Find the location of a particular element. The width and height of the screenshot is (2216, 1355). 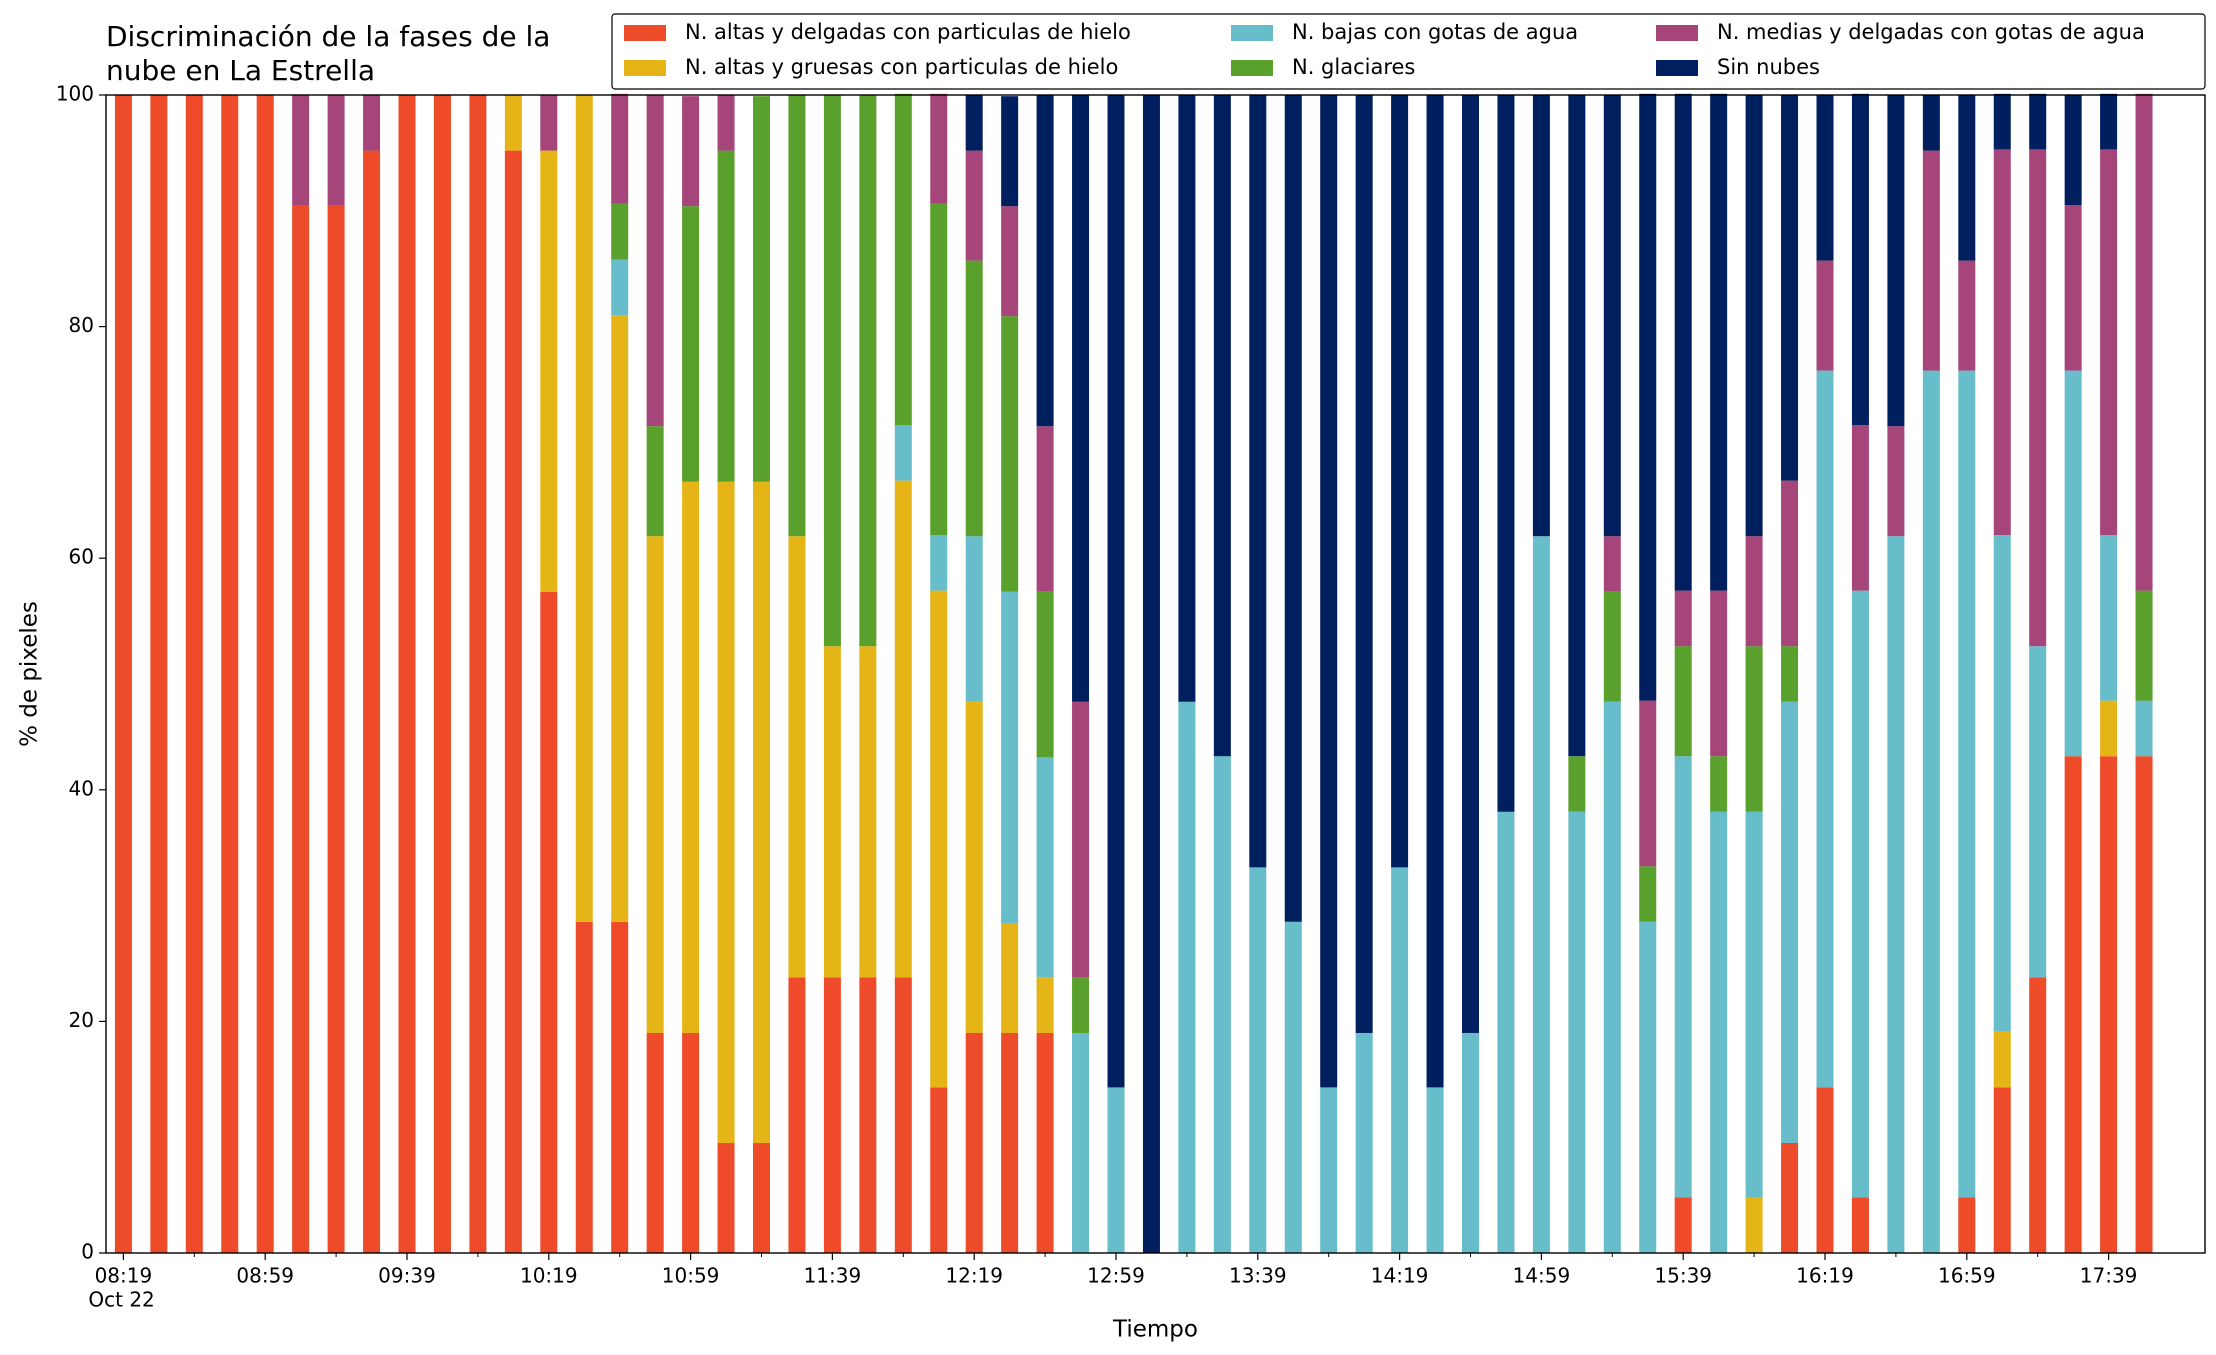

legend-label: N. bajas con gotas de agua is located at coordinates (1435, 32).